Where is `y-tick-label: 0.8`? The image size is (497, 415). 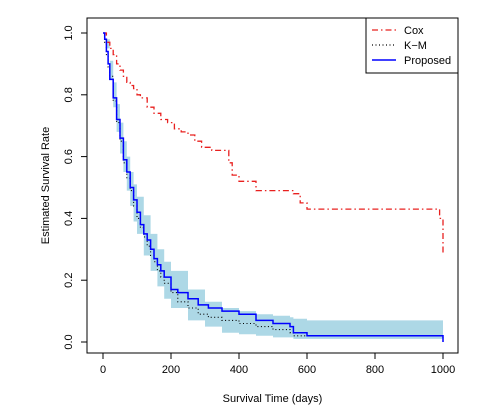
y-tick-label: 0.8 is located at coordinates (69, 94).